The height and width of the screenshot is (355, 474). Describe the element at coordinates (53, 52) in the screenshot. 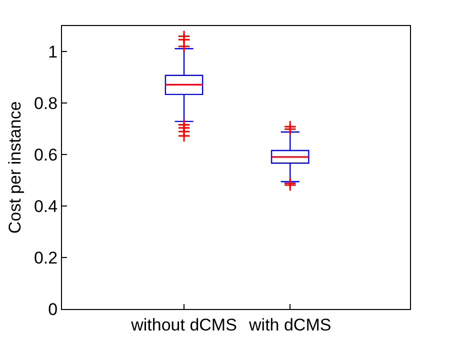

I see `y-tick-label: 1` at that location.